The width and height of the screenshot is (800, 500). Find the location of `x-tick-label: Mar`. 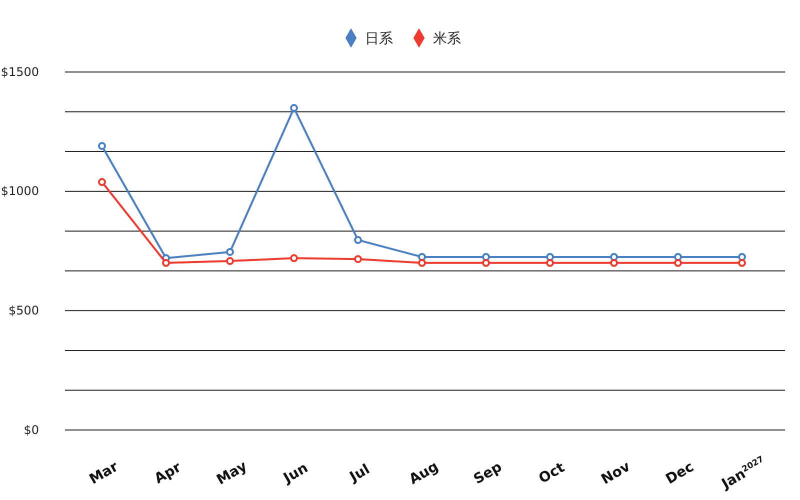

x-tick-label: Mar is located at coordinates (104, 473).